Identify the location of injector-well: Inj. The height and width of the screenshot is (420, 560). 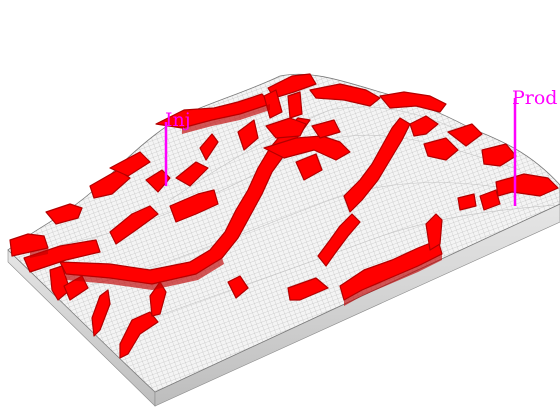
(177, 147).